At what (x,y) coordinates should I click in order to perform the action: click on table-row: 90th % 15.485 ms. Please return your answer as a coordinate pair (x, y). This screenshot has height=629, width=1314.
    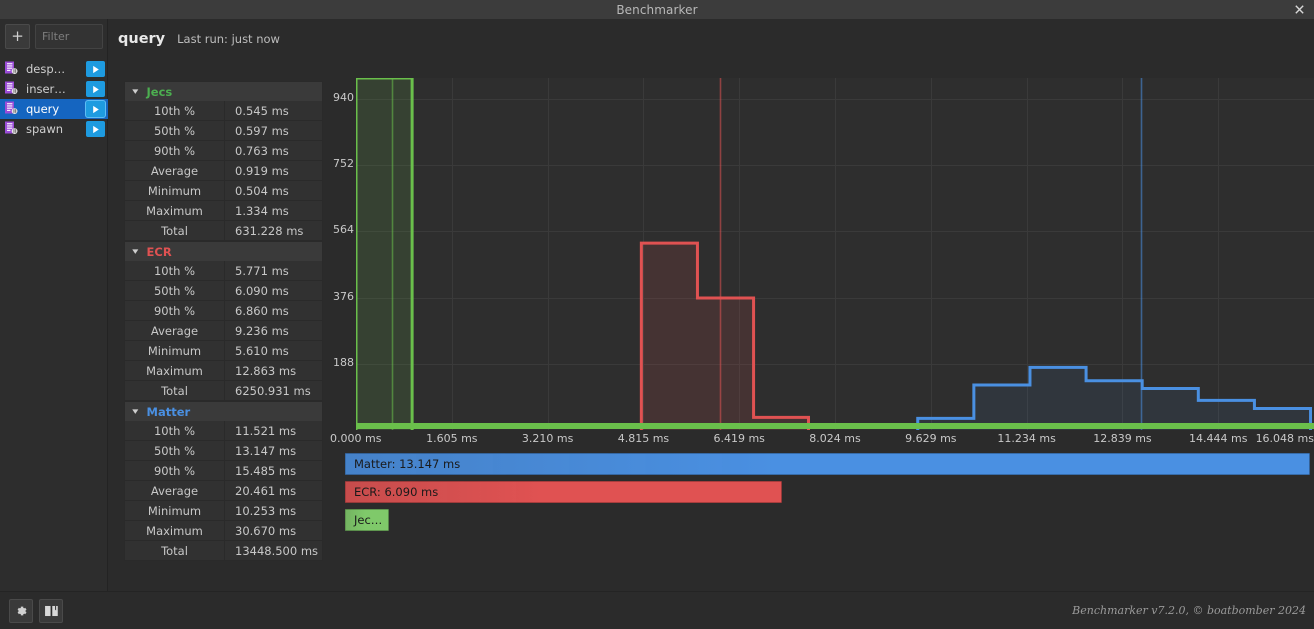
    Looking at the image, I should click on (223, 471).